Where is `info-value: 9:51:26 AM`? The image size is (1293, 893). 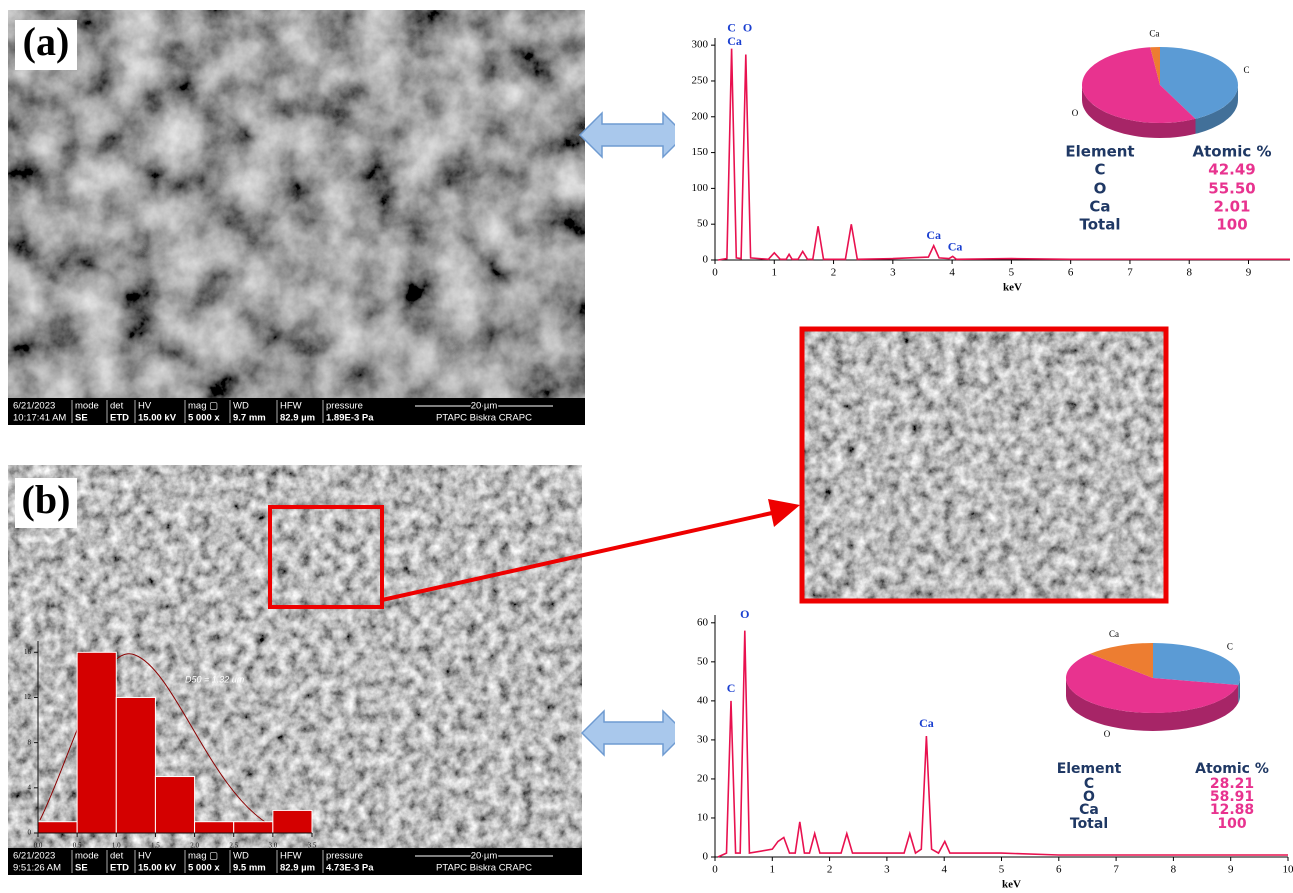
info-value: 9:51:26 AM is located at coordinates (37, 868).